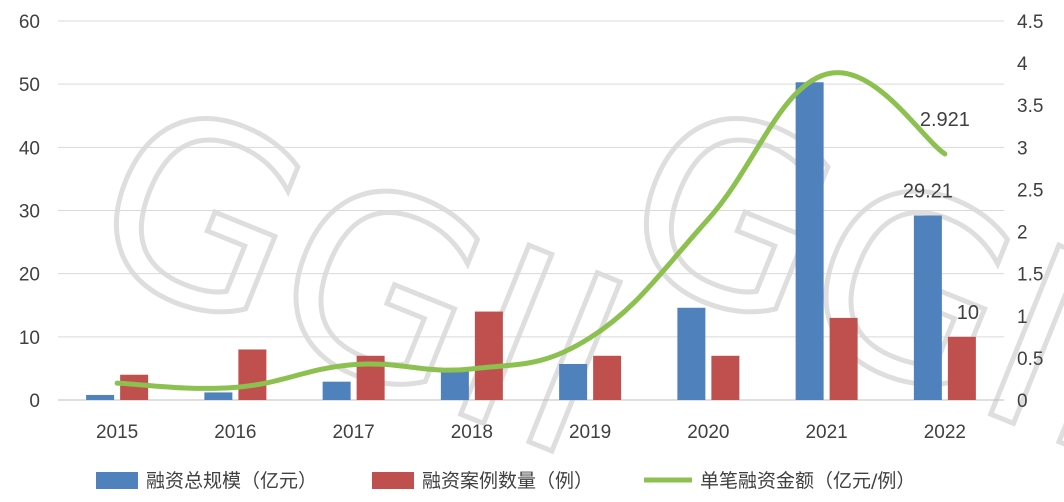  What do you see at coordinates (34, 401) in the screenshot?
I see `left-tick-label: 0` at bounding box center [34, 401].